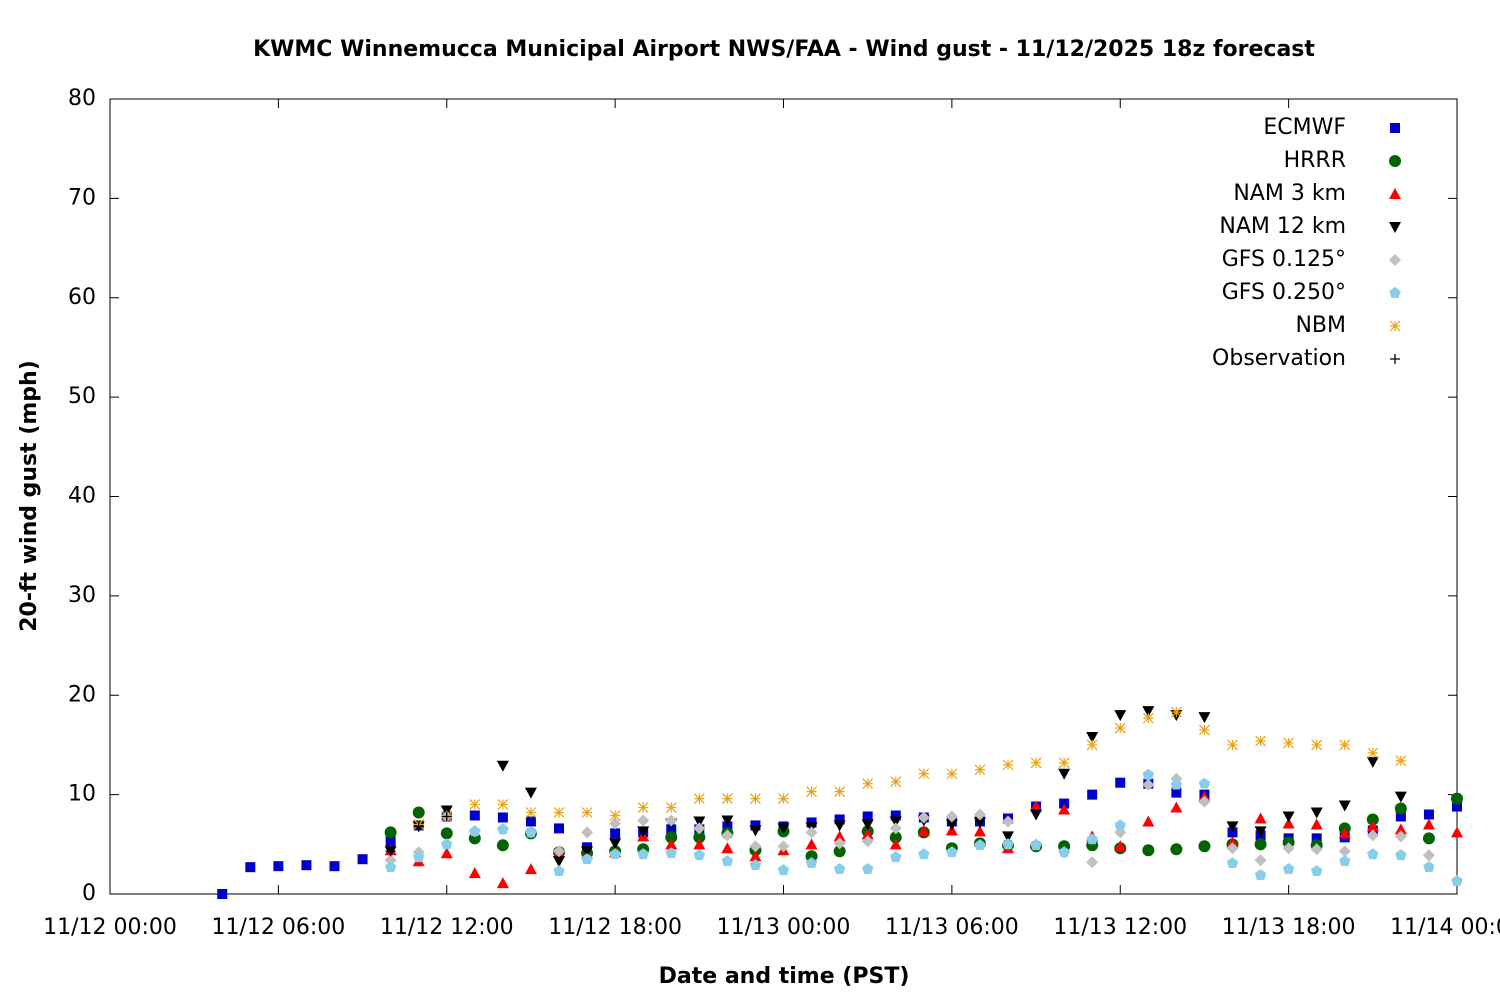 This screenshot has width=1500, height=1000. I want to click on y-tick-label: 60, so click(82, 297).